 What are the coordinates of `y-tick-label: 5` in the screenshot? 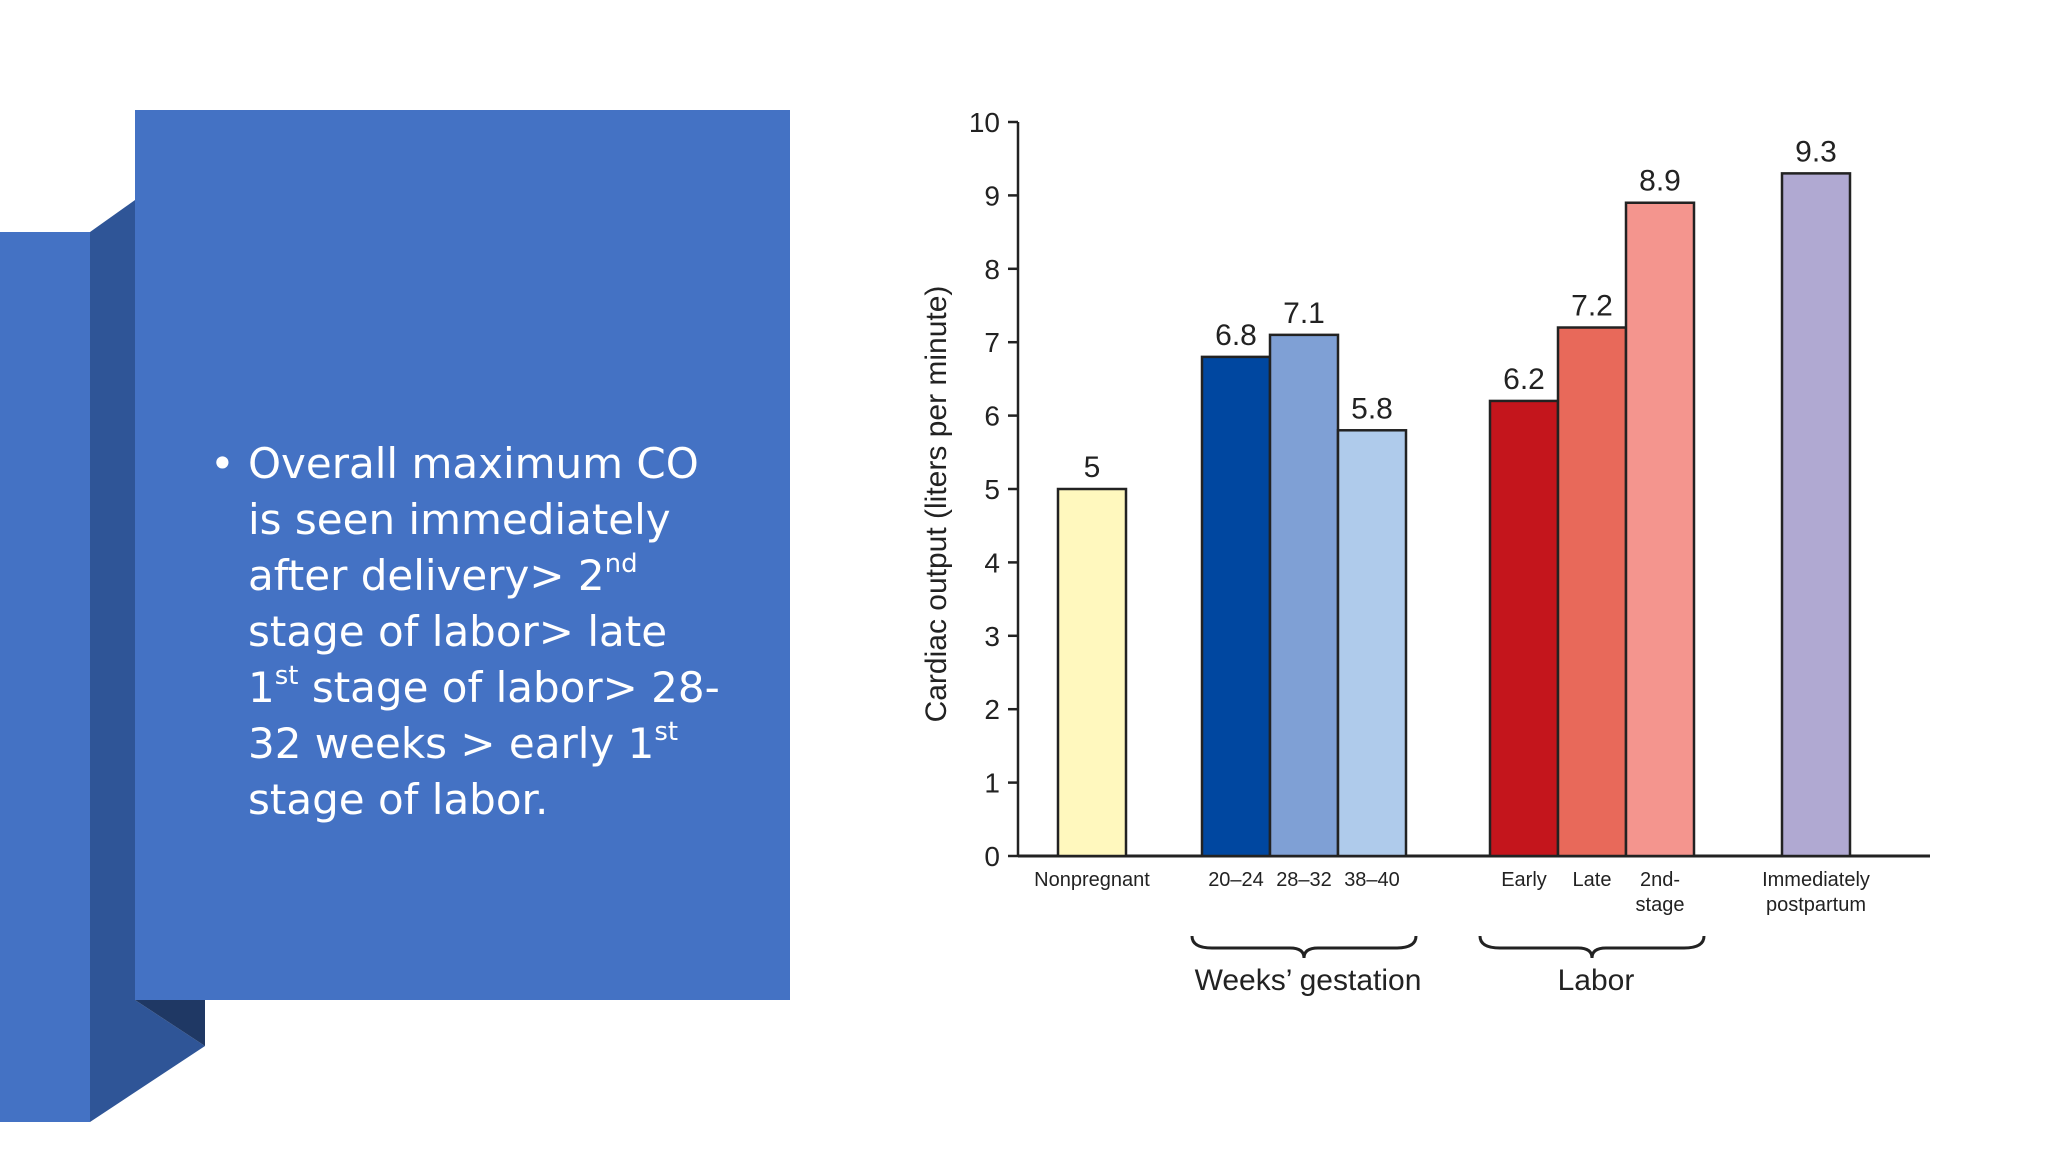 It's located at (992, 489).